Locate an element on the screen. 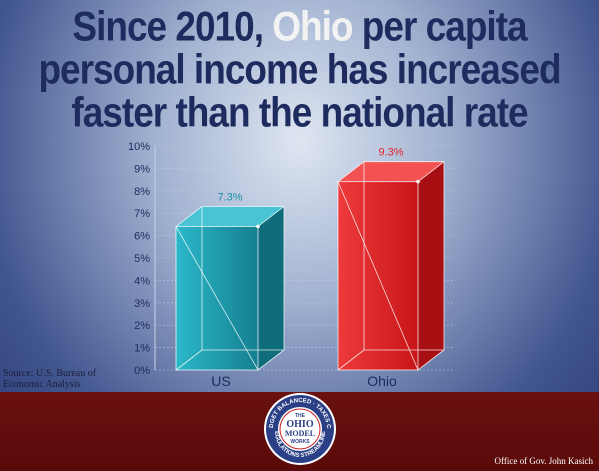 This screenshot has height=471, width=599. y-tick-label: 7% is located at coordinates (142, 214).